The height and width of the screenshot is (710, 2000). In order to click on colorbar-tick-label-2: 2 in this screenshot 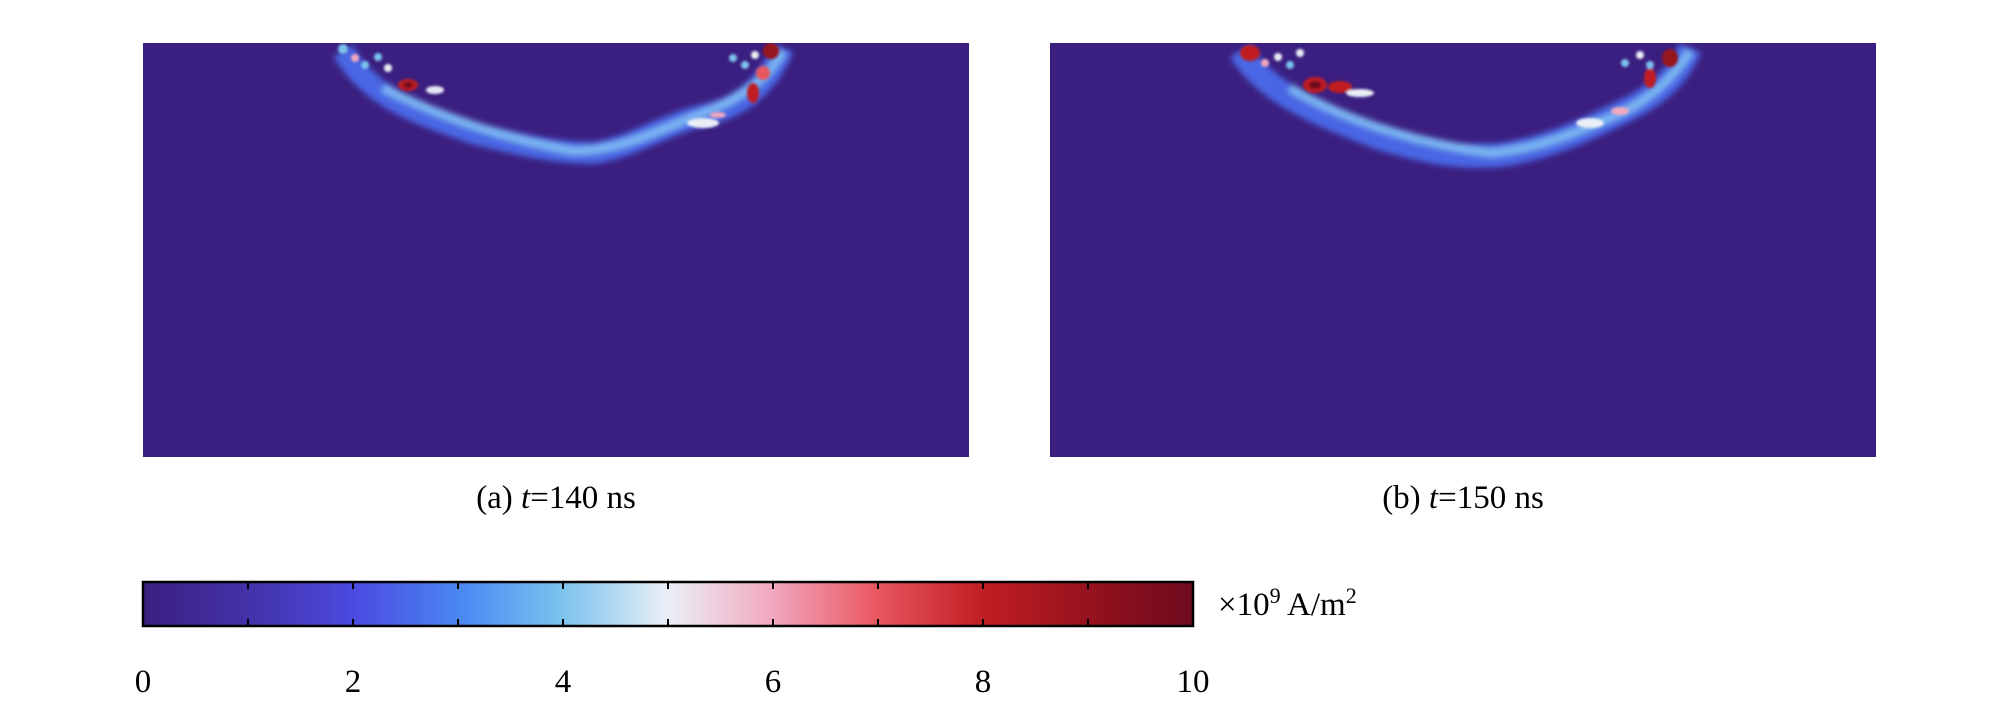, I will do `click(353, 682)`.